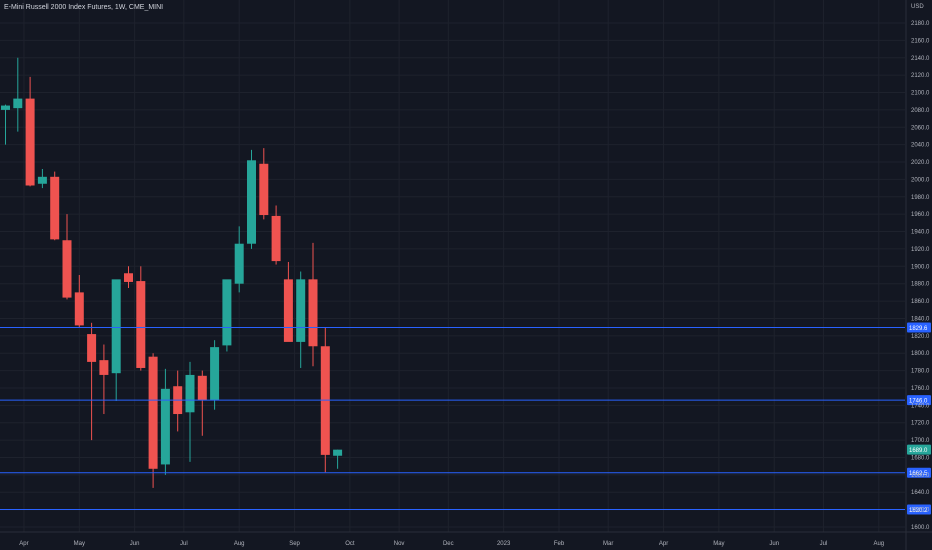  What do you see at coordinates (920, 528) in the screenshot?
I see `price-tick-label: 1600.0` at bounding box center [920, 528].